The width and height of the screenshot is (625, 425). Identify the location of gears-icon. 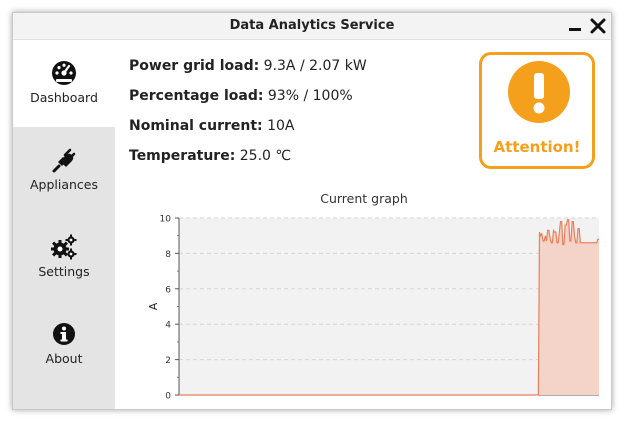
(64, 247).